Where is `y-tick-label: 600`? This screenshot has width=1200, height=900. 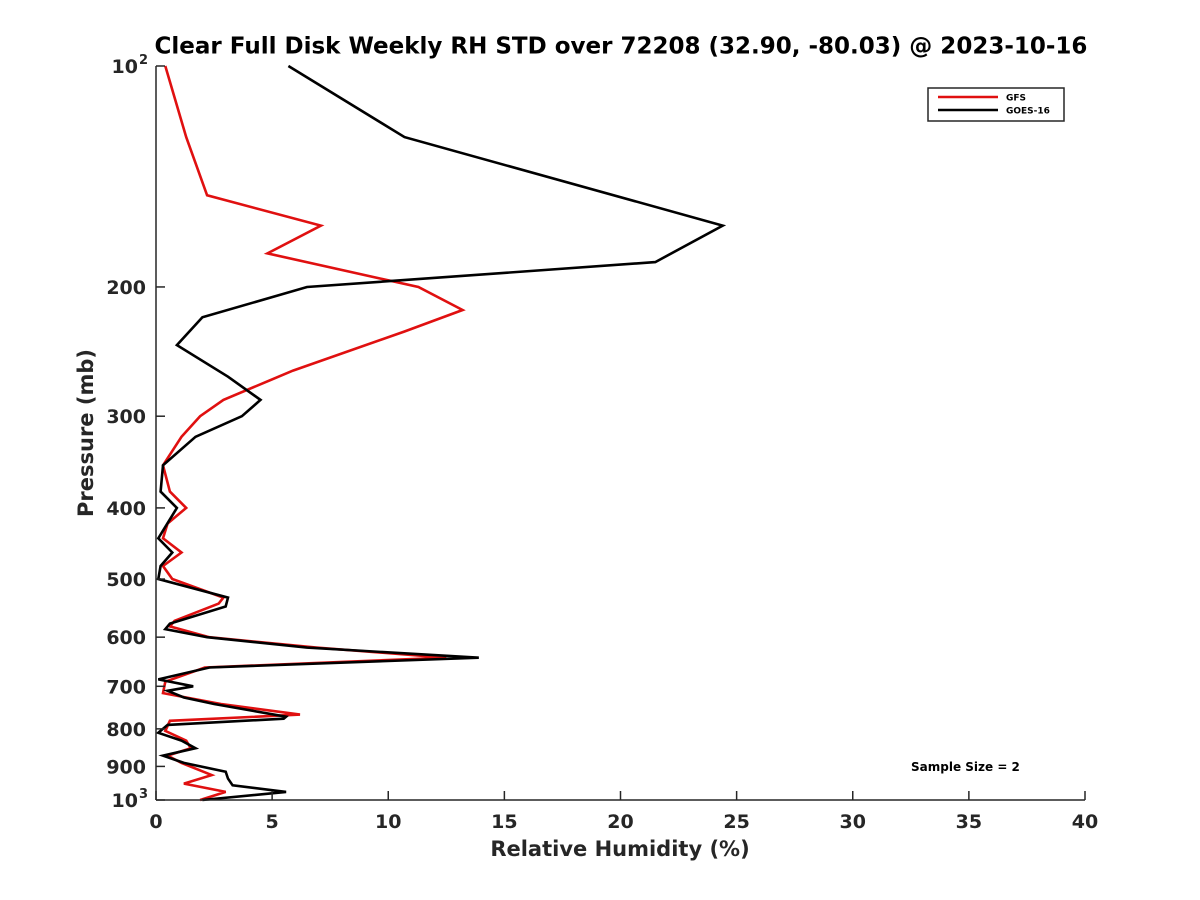
y-tick-label: 600 is located at coordinates (126, 638).